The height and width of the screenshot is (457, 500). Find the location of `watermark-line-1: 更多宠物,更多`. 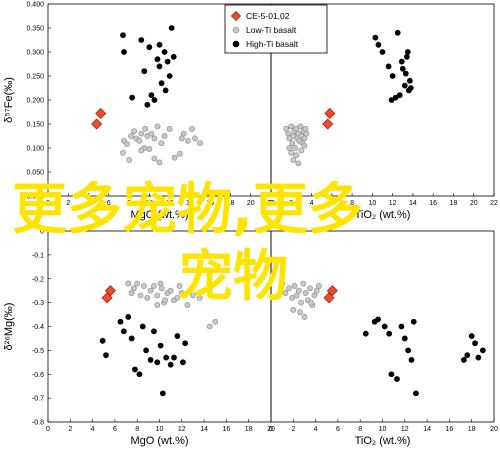

watermark-line-1: 更多宠物,更多 is located at coordinates (187, 209).